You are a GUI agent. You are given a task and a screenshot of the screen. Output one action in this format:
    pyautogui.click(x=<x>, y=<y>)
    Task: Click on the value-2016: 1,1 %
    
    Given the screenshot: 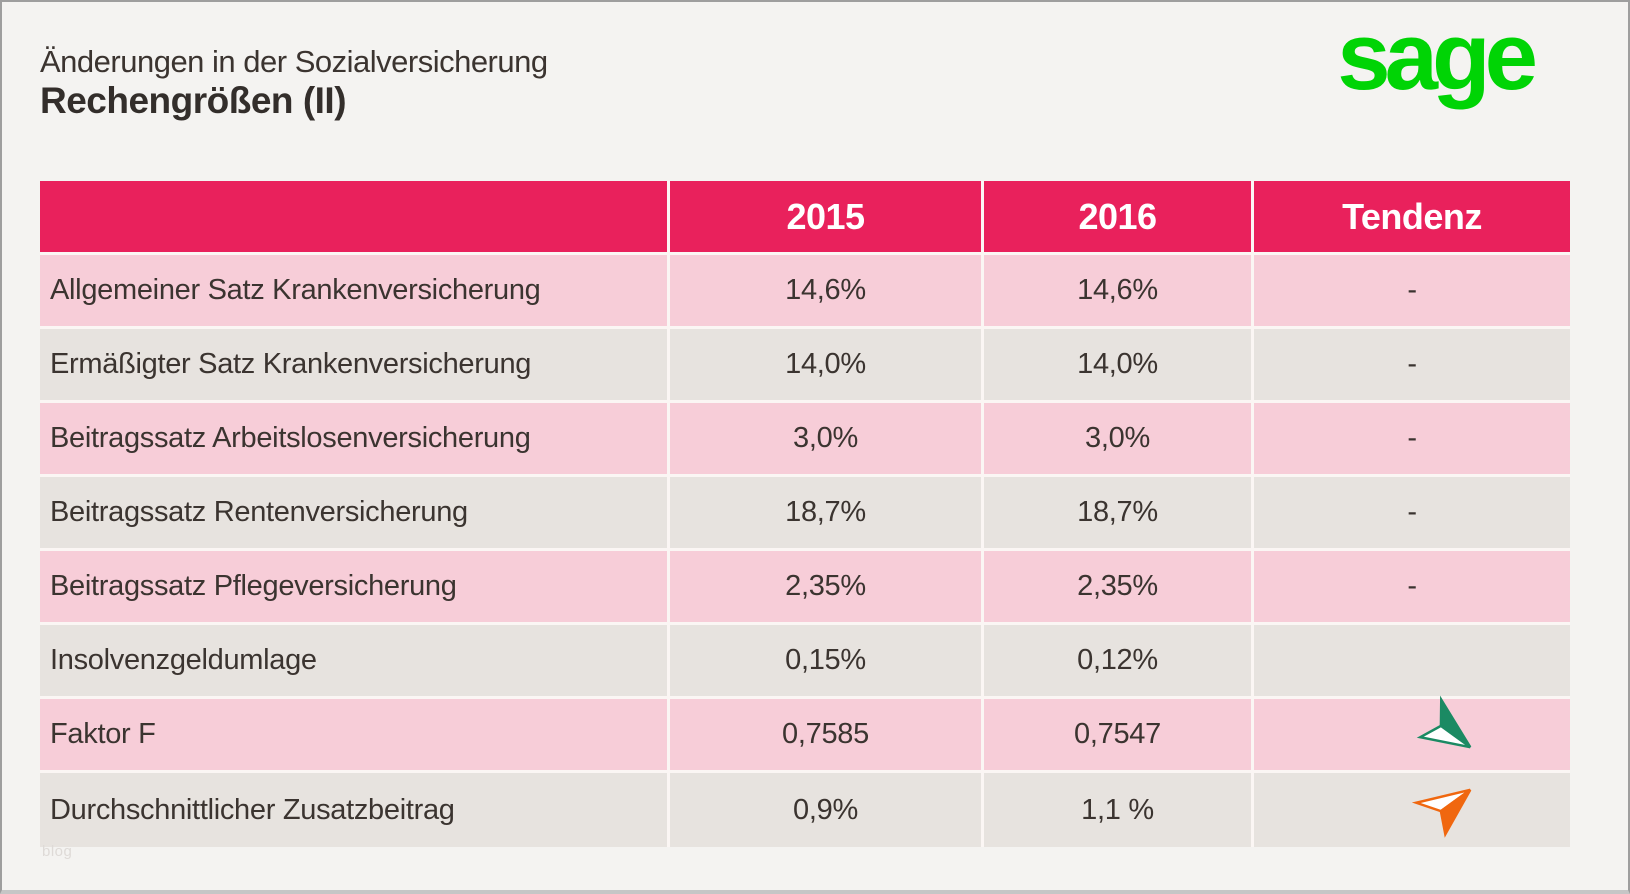 What is the action you would take?
    pyautogui.click(x=1119, y=810)
    